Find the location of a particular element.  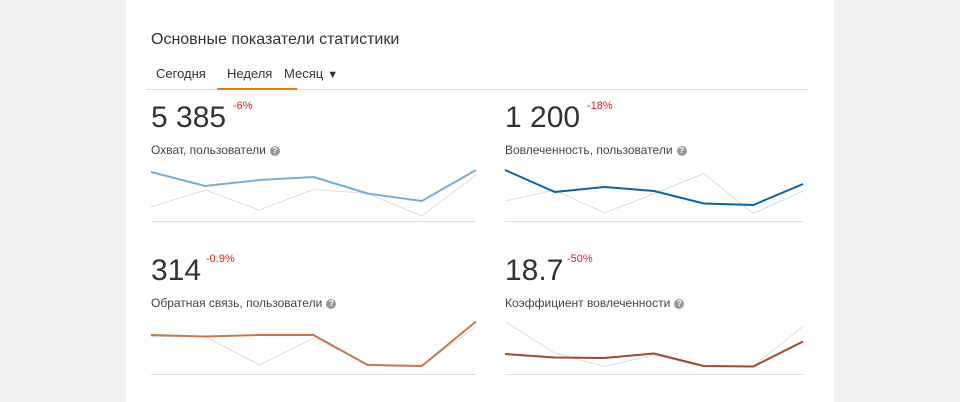

metric-label-text: Обратная связь, пользователи is located at coordinates (237, 303).